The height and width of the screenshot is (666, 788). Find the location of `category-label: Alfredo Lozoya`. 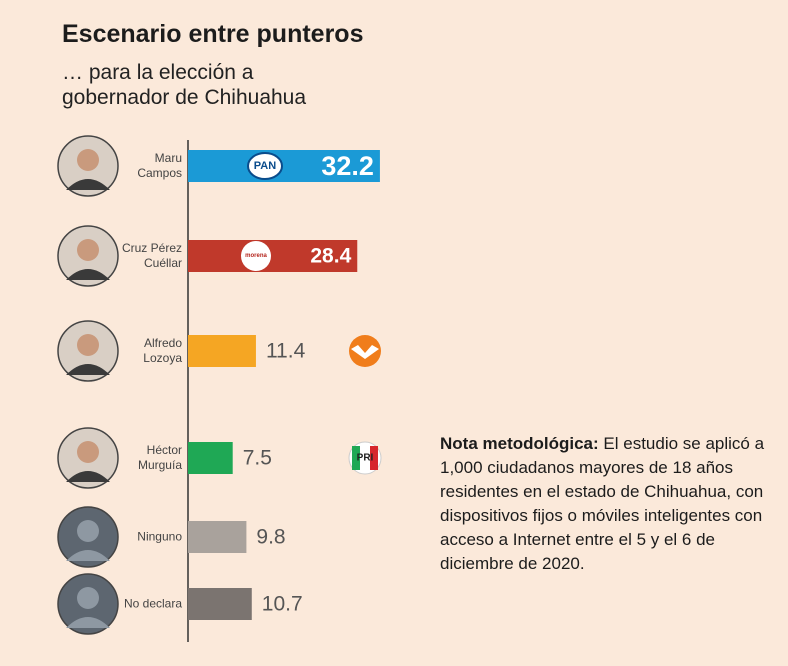

category-label: Alfredo Lozoya is located at coordinates (162, 350).